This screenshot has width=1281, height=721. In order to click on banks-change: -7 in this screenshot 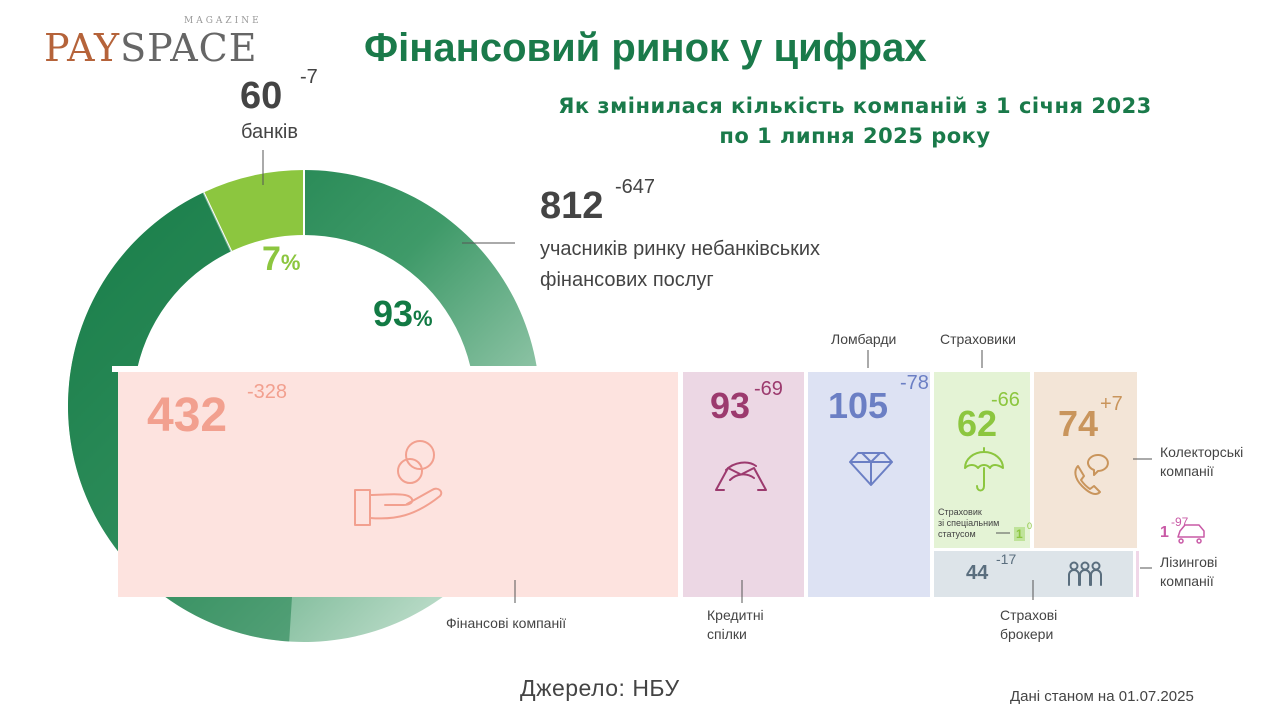, I will do `click(309, 77)`.